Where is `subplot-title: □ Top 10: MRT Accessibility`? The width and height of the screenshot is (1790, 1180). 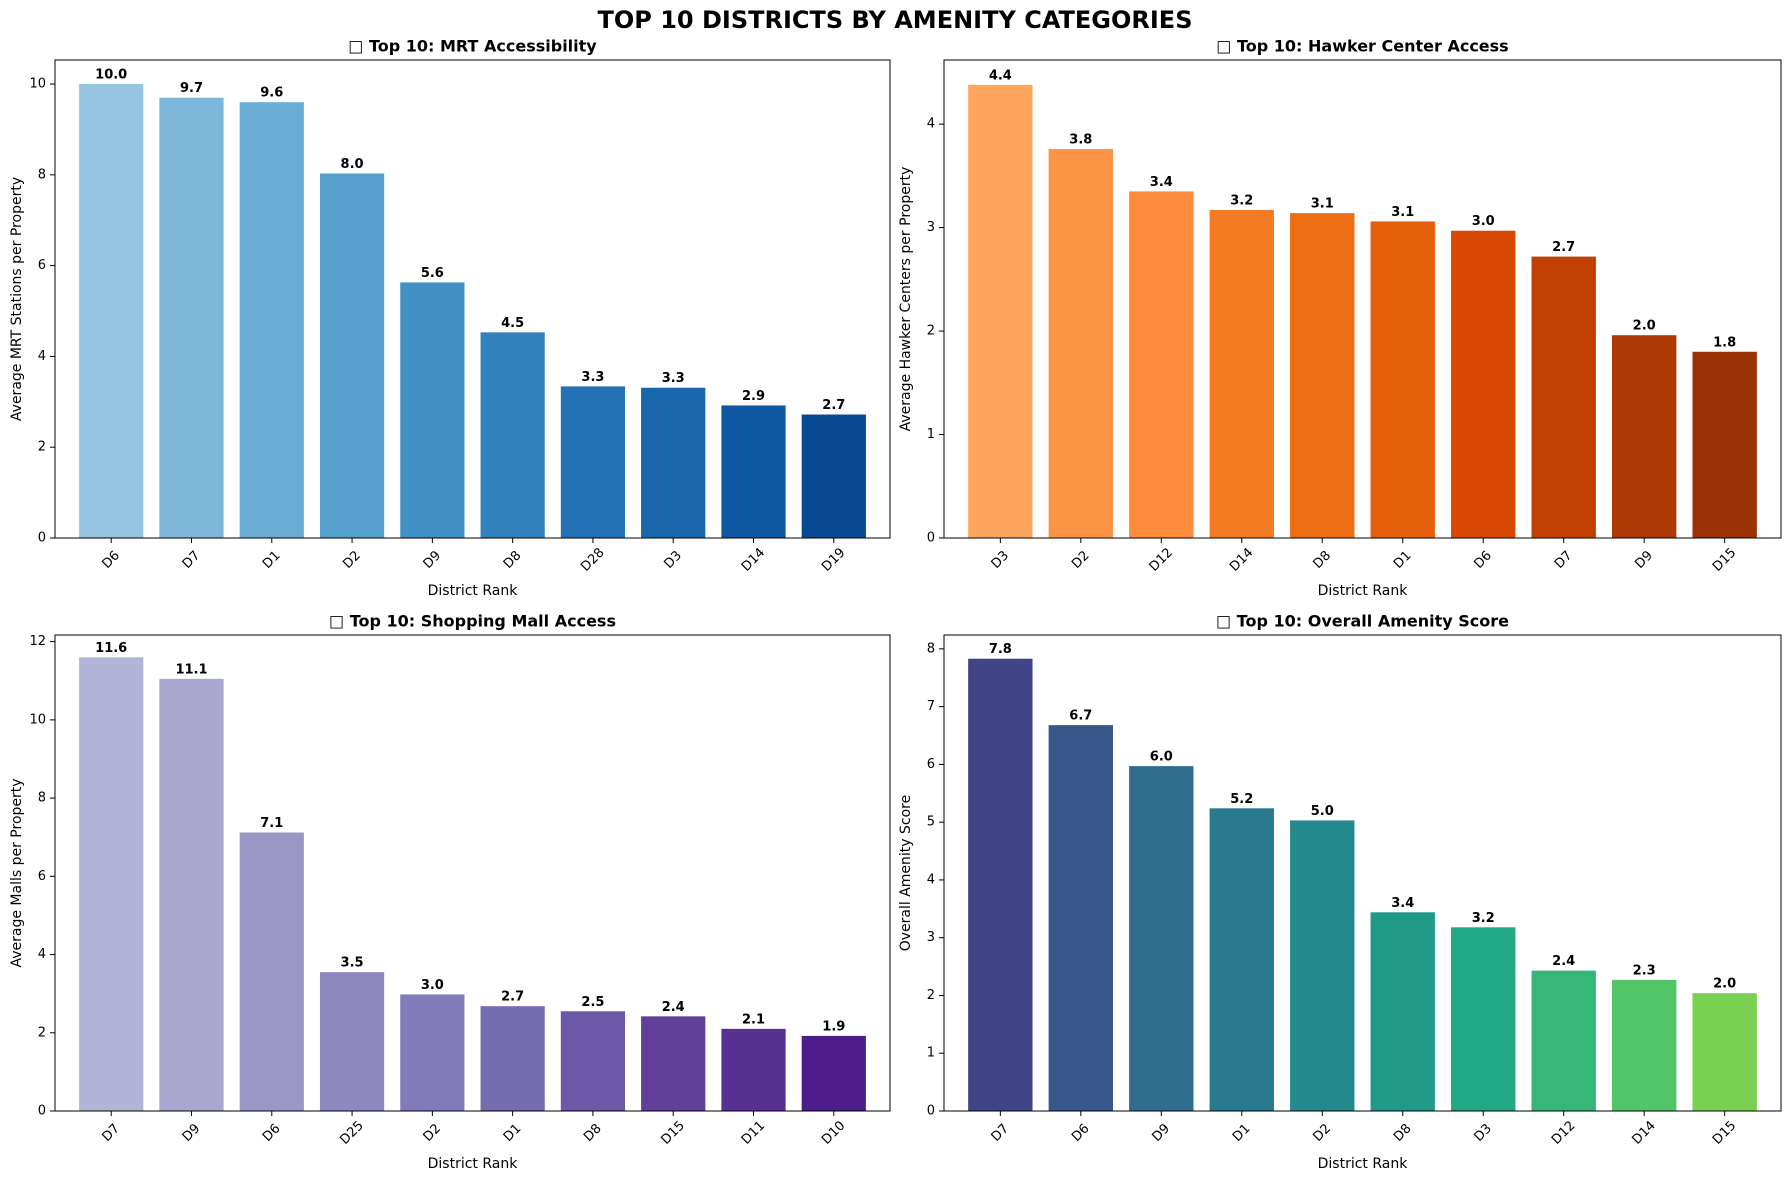
subplot-title: □ Top 10: MRT Accessibility is located at coordinates (472, 46).